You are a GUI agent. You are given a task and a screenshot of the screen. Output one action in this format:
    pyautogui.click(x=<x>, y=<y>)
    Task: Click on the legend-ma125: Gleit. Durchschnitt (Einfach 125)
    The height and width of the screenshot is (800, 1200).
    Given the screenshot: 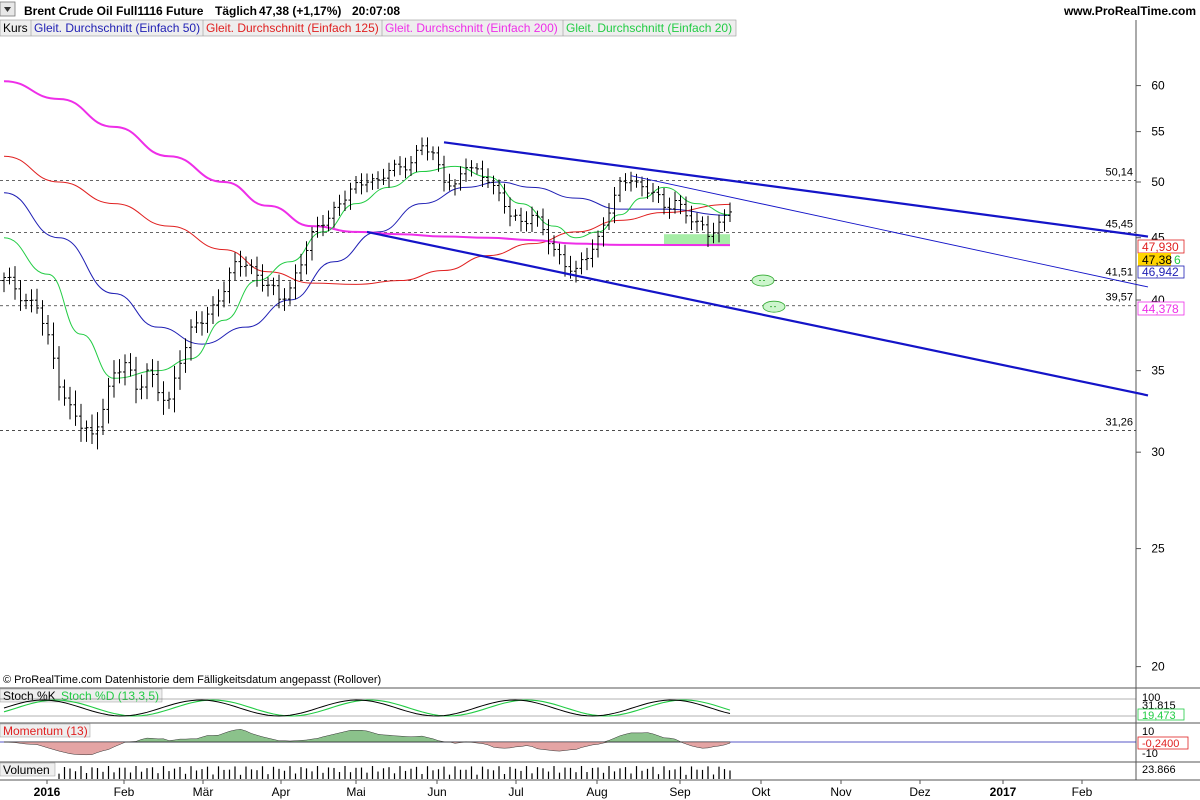 What is the action you would take?
    pyautogui.click(x=292, y=28)
    